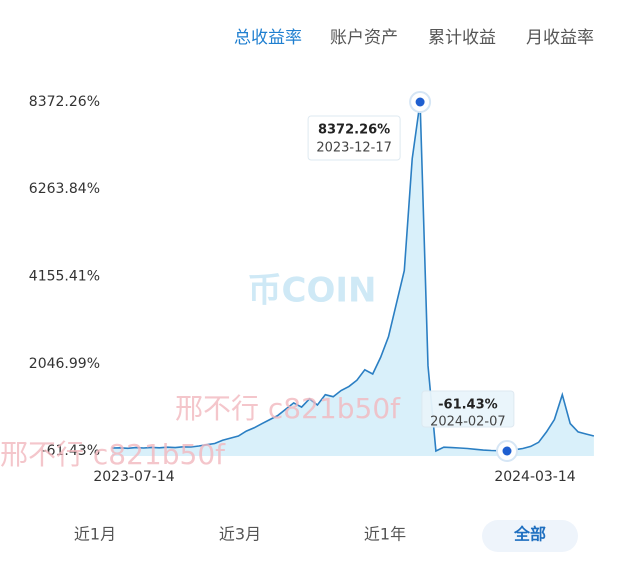 The image size is (625, 576). Describe the element at coordinates (312, 291) in the screenshot. I see `logo: 币COIN` at that location.